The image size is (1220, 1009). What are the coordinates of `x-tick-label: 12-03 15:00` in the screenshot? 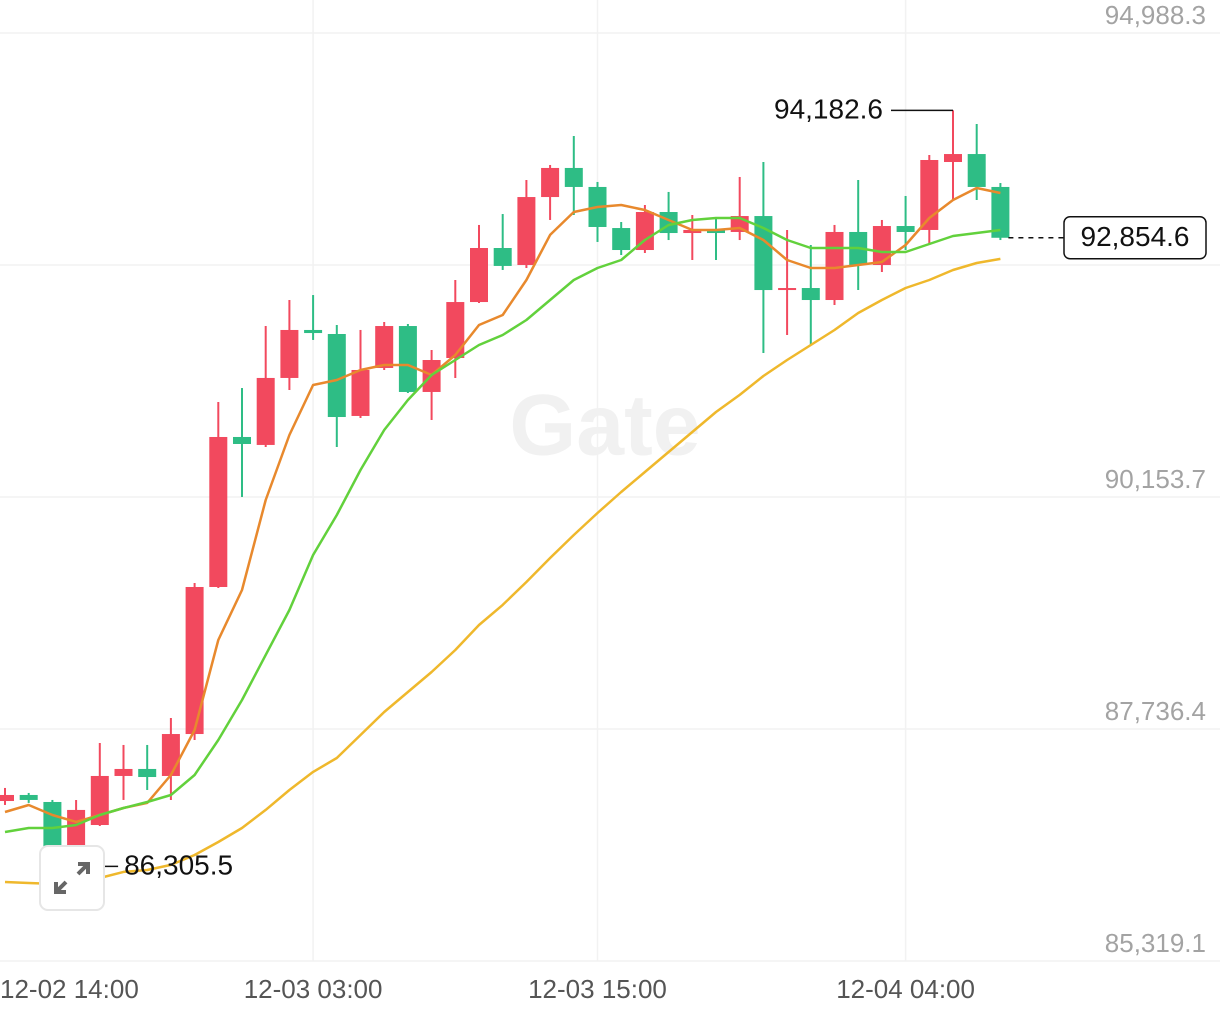 It's located at (597, 989).